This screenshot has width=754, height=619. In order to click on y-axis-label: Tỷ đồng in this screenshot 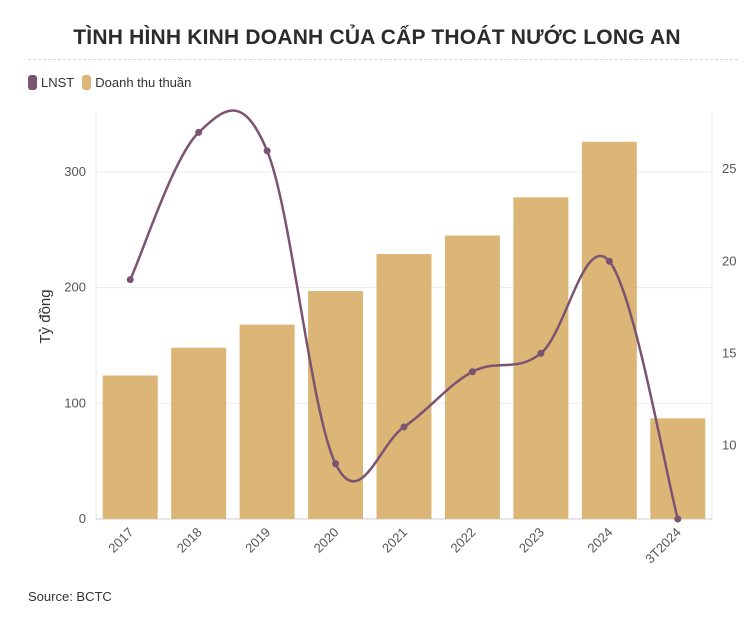, I will do `click(45, 316)`.